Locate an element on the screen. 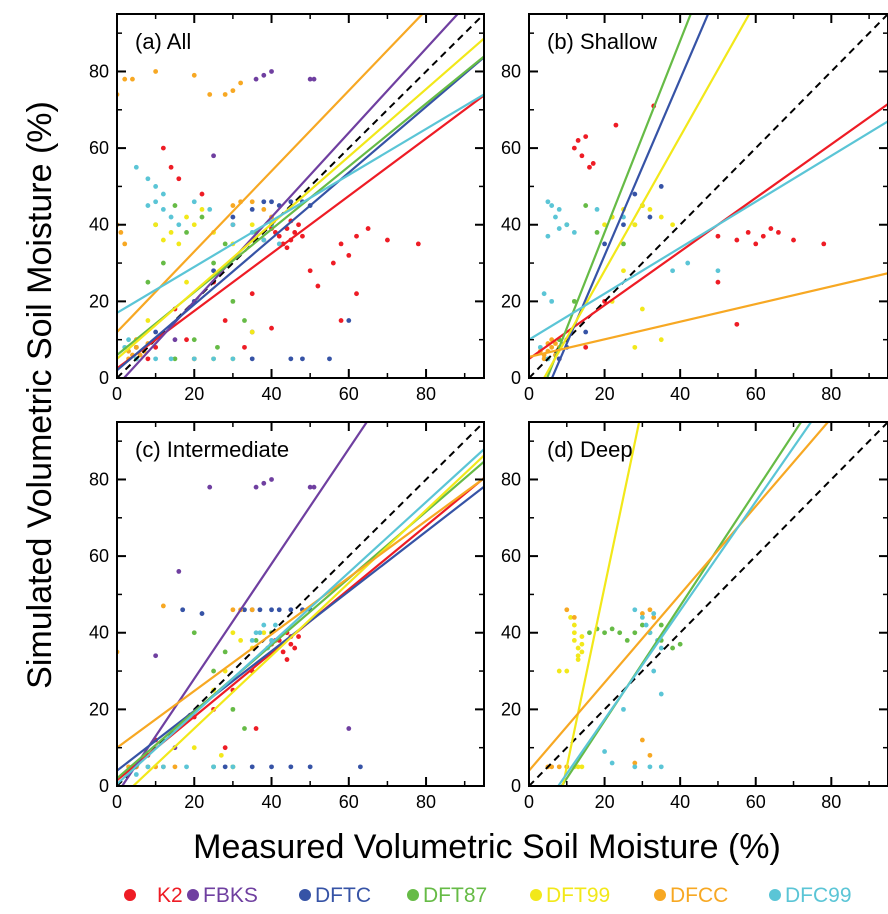  y-tick-label: 60 is located at coordinates (511, 556).